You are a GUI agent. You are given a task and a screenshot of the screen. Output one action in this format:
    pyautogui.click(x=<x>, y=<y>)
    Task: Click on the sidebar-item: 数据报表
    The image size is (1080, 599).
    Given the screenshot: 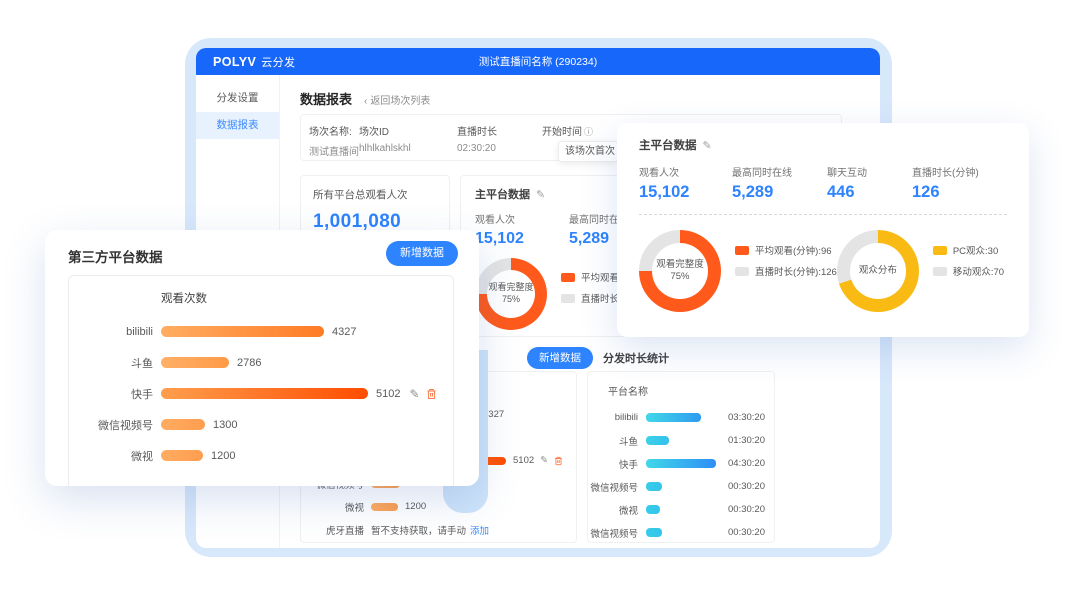 What is the action you would take?
    pyautogui.click(x=237, y=125)
    